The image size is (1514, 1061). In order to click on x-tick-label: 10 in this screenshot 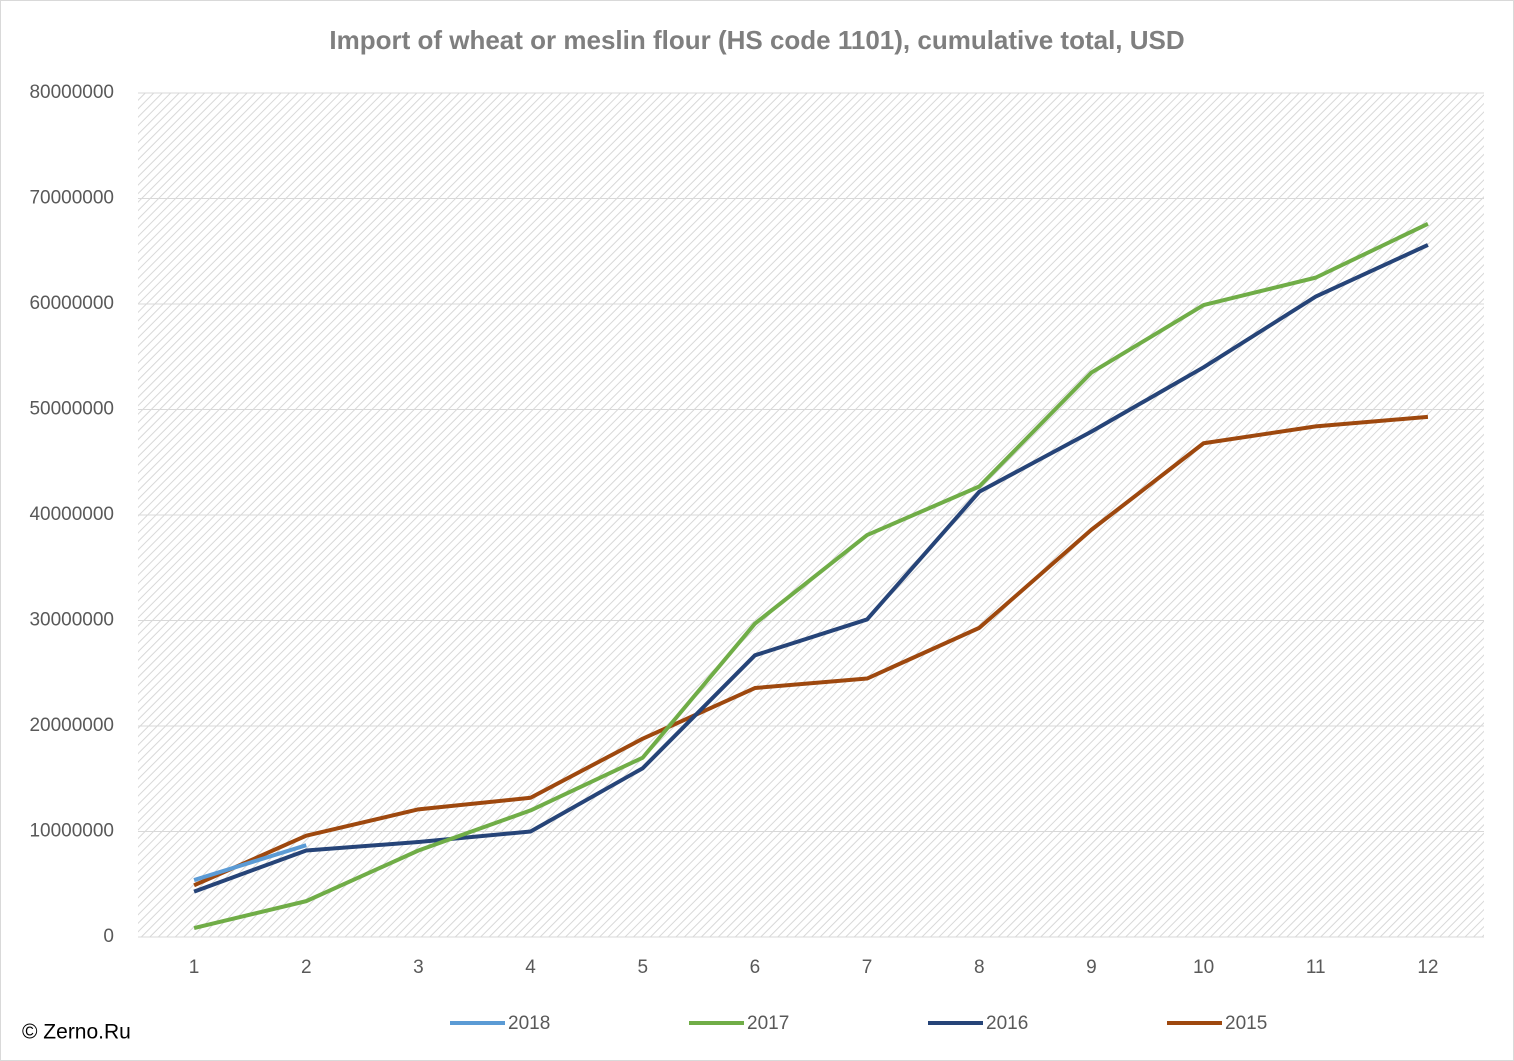, I will do `click(1203, 967)`.